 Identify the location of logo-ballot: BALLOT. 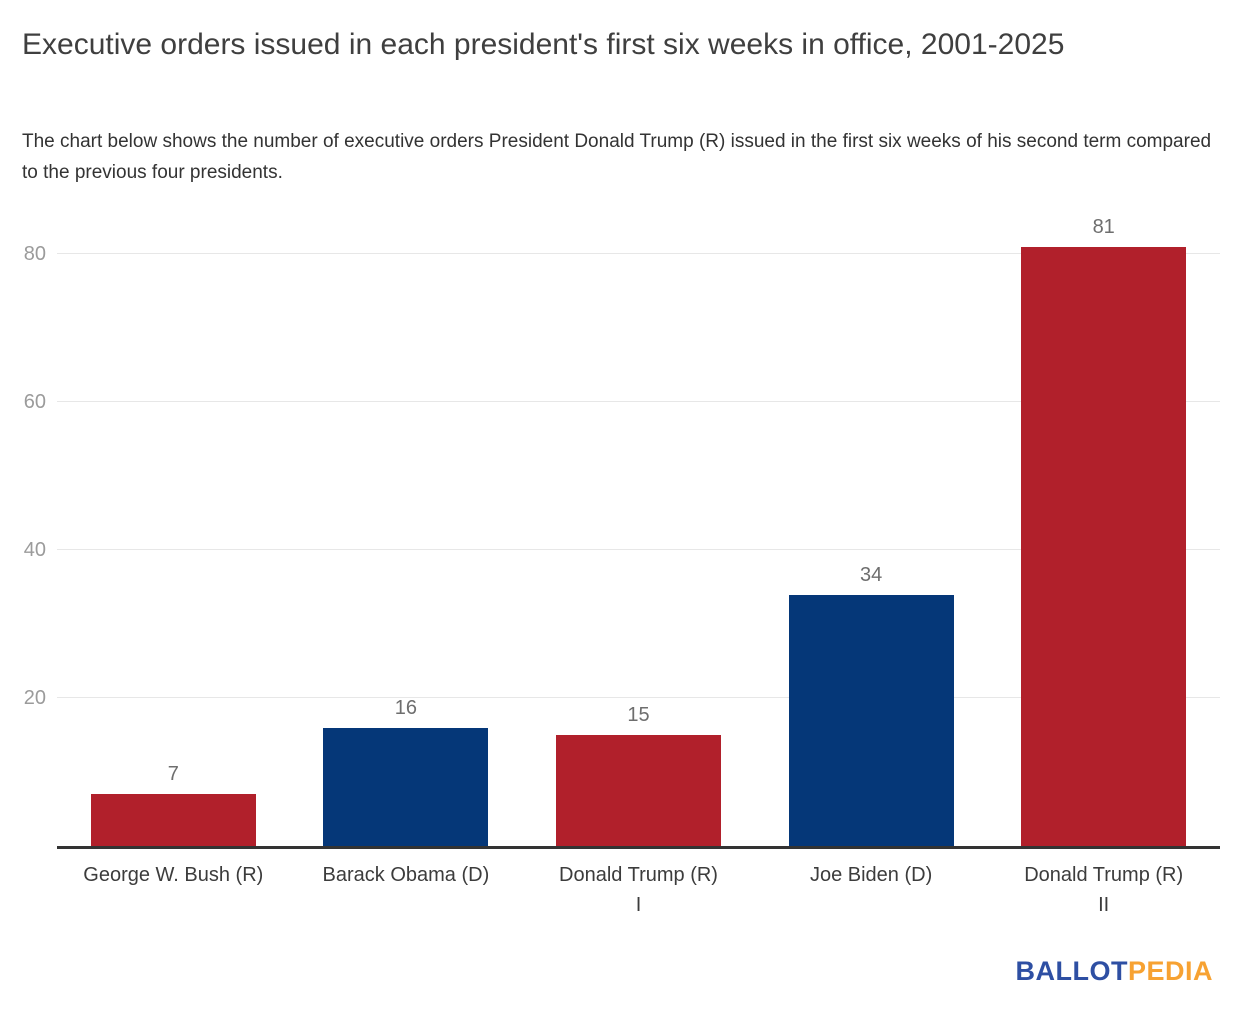
(1071, 971).